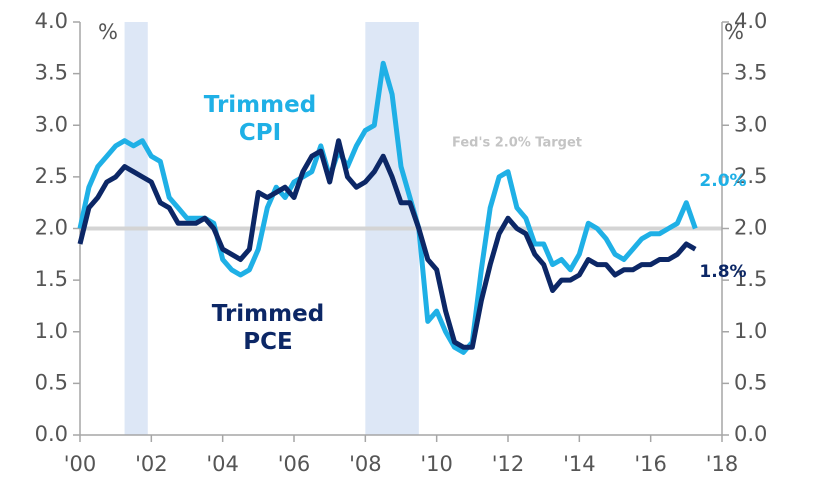 Image resolution: width=827 pixels, height=479 pixels. I want to click on y2-tick-label: 1.0, so click(750, 331).